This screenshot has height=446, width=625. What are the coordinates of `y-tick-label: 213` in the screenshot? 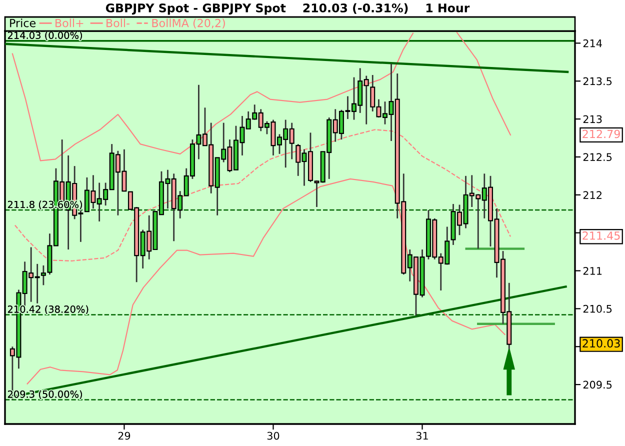 It's located at (592, 119).